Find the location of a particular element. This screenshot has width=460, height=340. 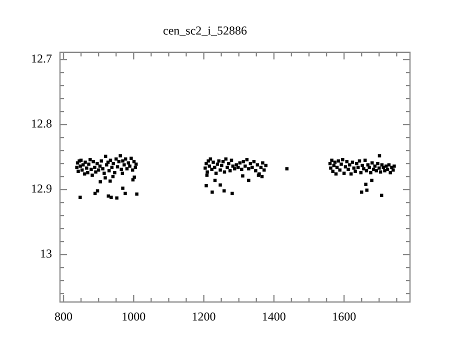

x-tick-label: 1400 is located at coordinates (274, 316).